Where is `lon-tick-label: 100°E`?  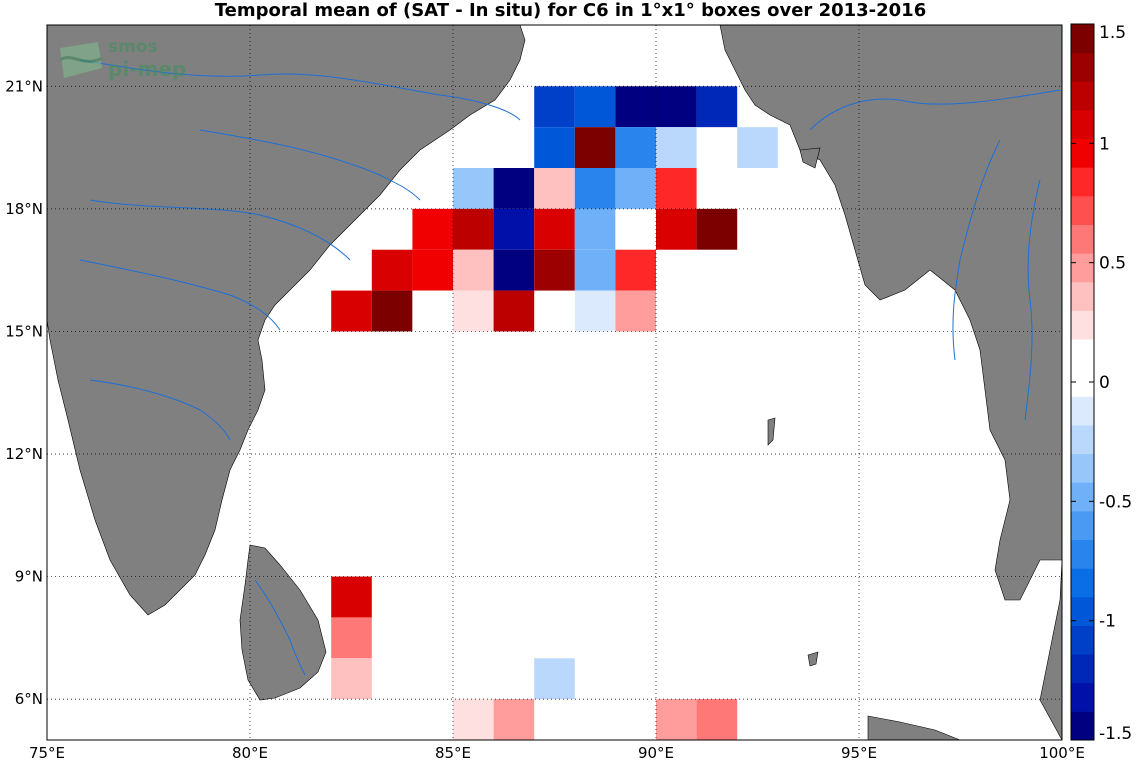
lon-tick-label: 100°E is located at coordinates (1062, 753).